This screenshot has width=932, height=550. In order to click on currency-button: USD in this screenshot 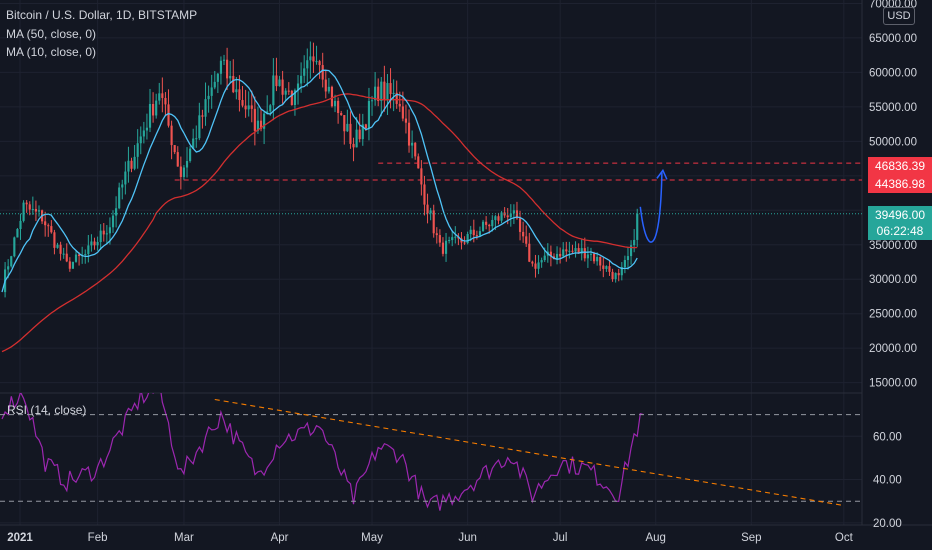, I will do `click(899, 16)`.